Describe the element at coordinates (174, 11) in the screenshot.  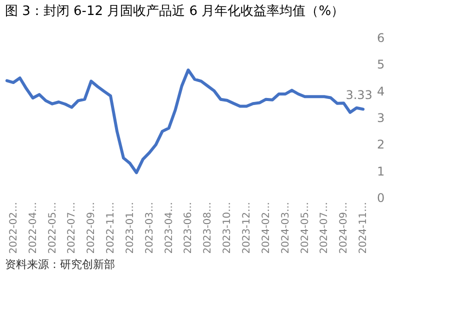
I see `chart-title: 图 3：封闭 6-12 月固收产品近 6 月年化收益率均值（%）` at that location.